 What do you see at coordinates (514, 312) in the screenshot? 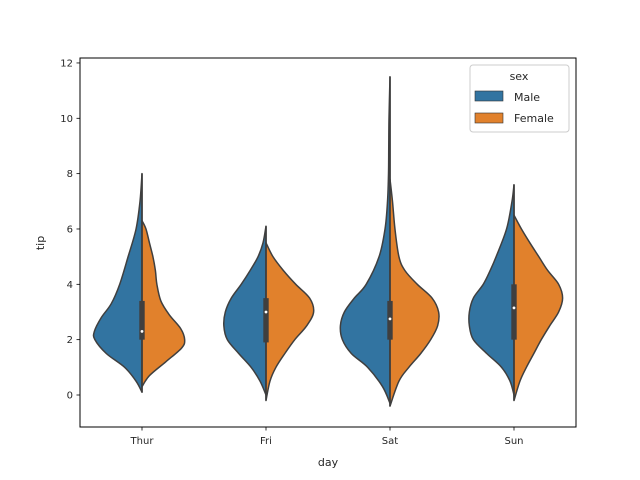
I see `iqr-box-sun` at bounding box center [514, 312].